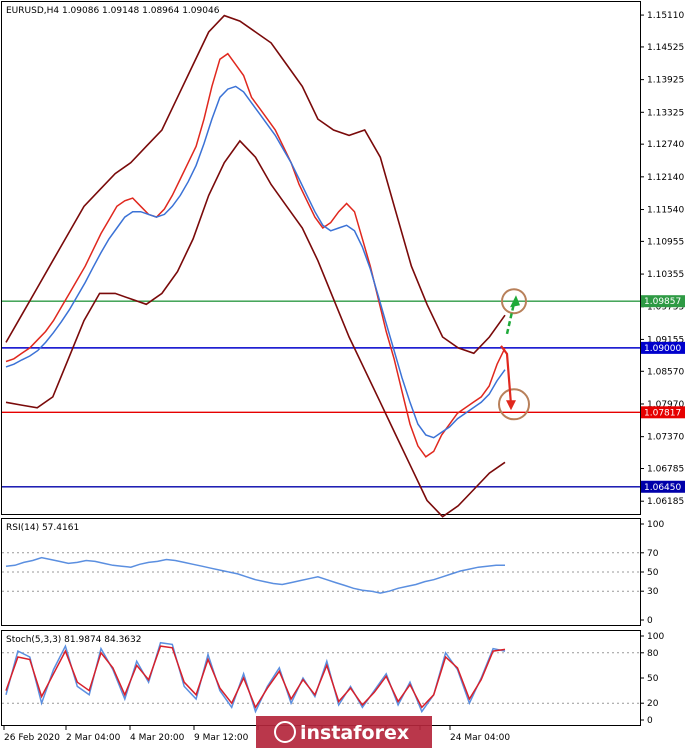 The height and width of the screenshot is (748, 688). I want to click on stoch-lines, so click(255, 677).